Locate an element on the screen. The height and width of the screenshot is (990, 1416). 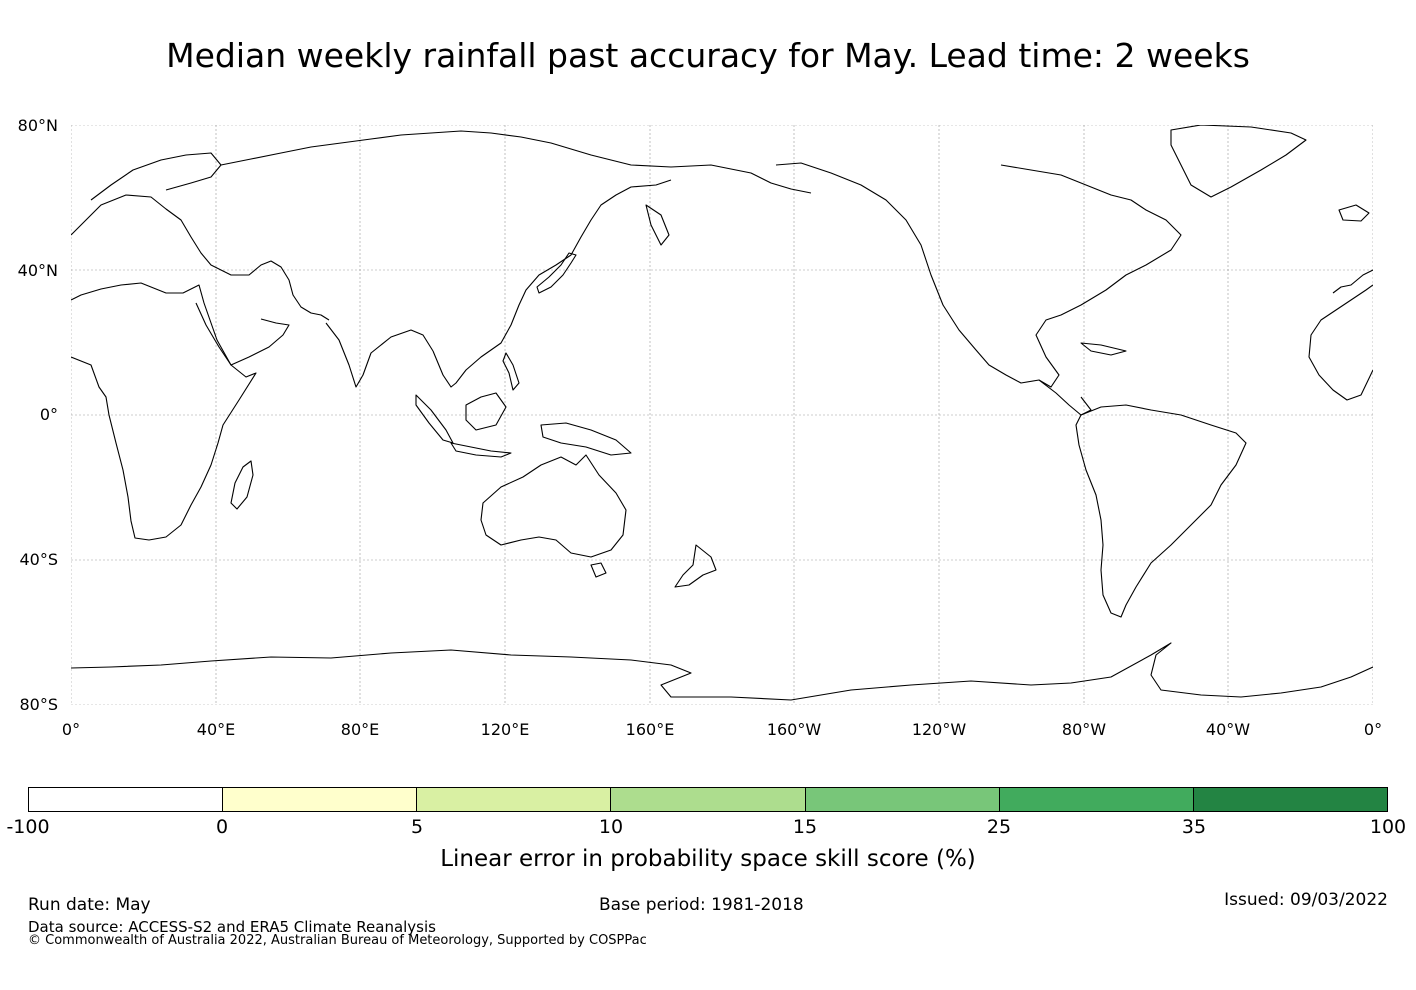
coast-south-america is located at coordinates (1161, 511).